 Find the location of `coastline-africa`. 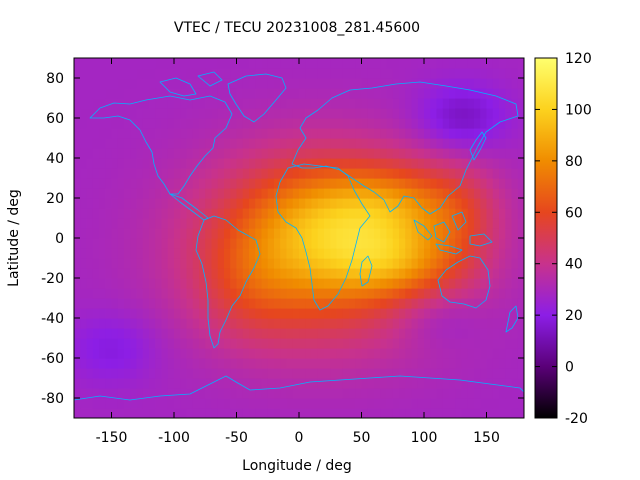

coastline-africa is located at coordinates (323, 237).